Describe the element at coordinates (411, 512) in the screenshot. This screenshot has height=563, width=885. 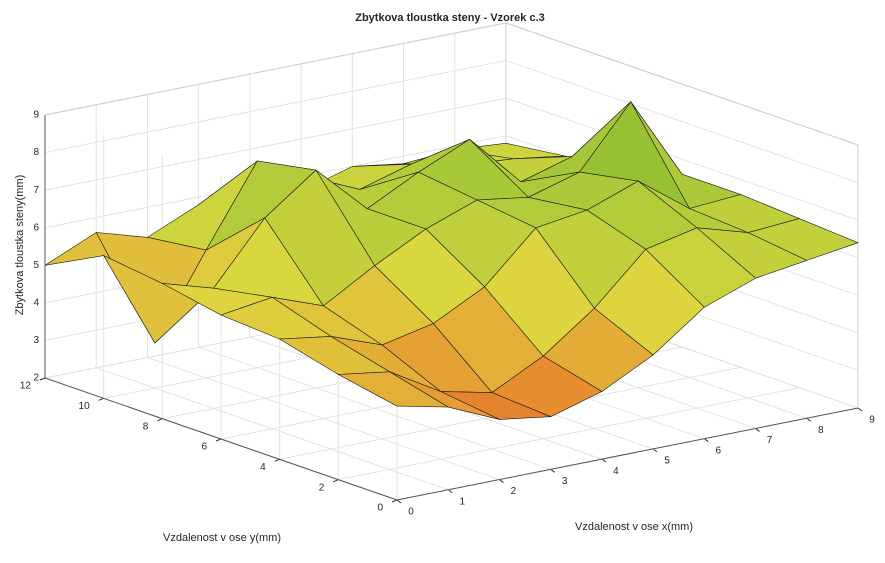
I see `x-tick-label: 0` at that location.